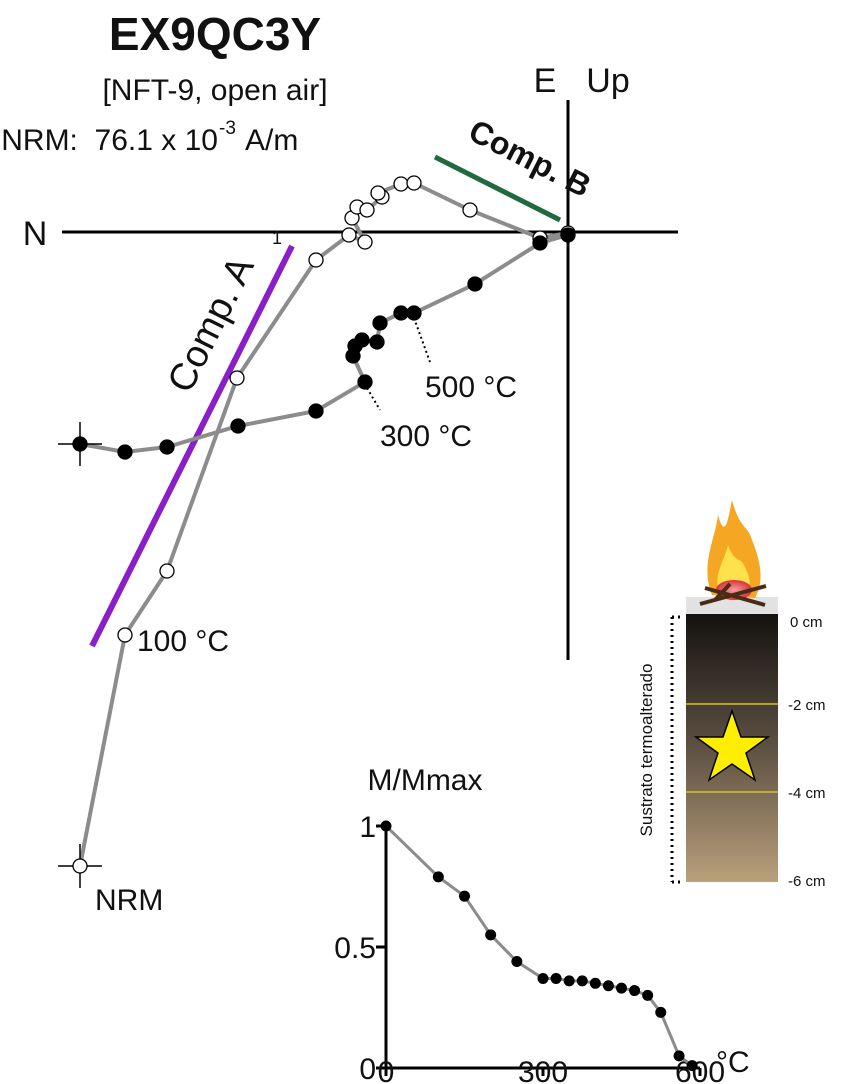 This screenshot has height=1084, width=847. Describe the element at coordinates (271, 140) in the screenshot. I see `nrm-unit: A/m` at that location.